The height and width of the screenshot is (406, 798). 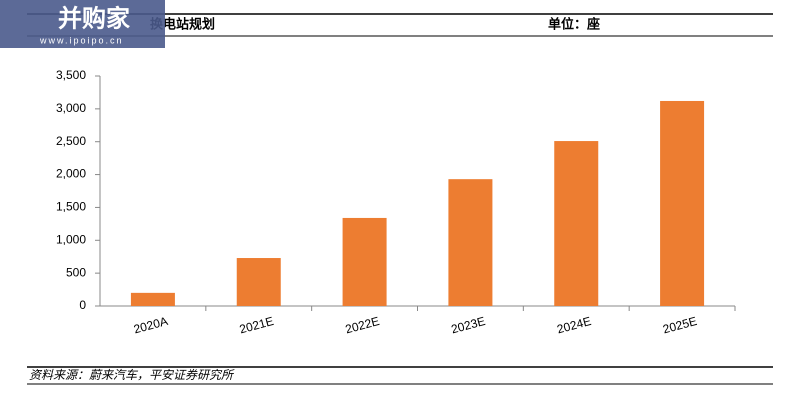 I want to click on y-tick-label: 2,500, so click(x=71, y=141).